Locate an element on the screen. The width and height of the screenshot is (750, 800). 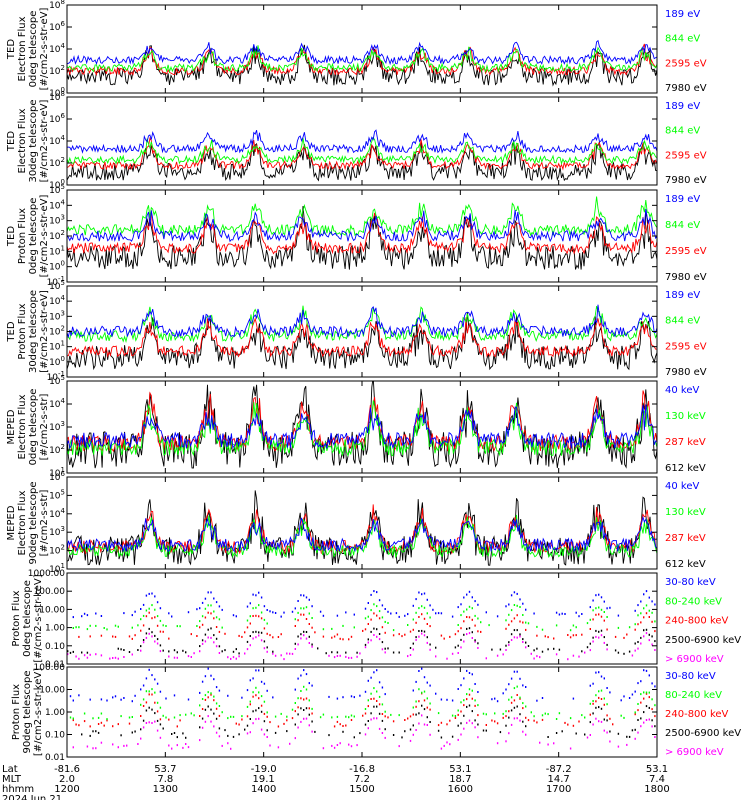
y-tick-label: 10⁵ is located at coordinates (57, 380).